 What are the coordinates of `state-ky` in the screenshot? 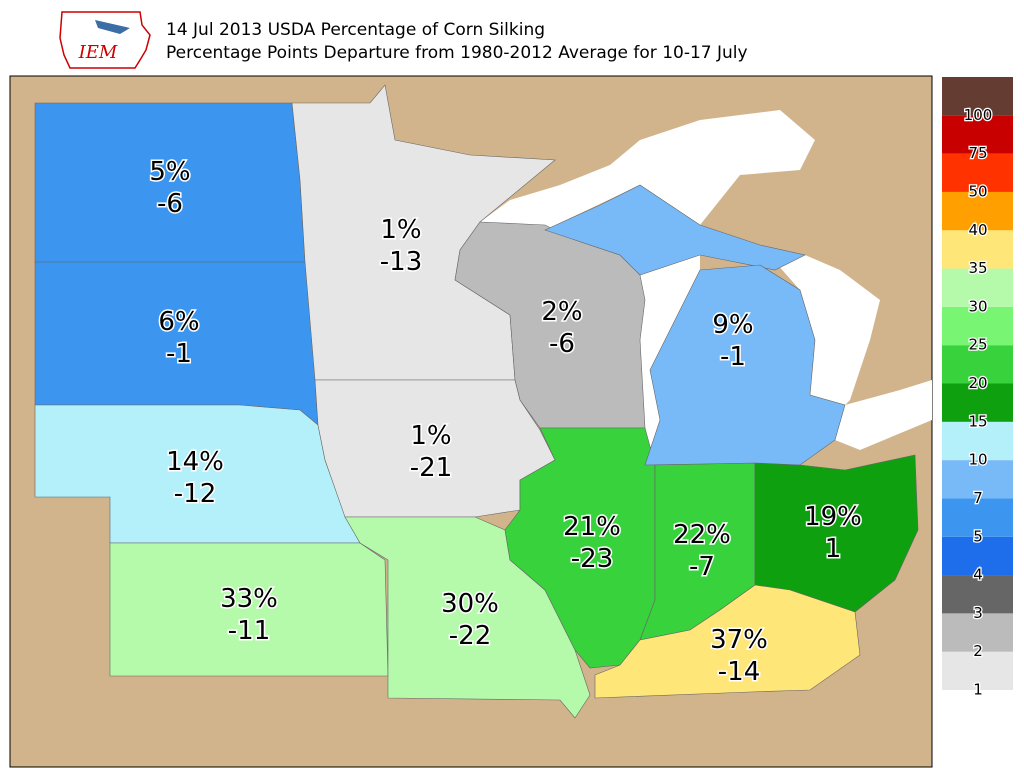 It's located at (727, 641).